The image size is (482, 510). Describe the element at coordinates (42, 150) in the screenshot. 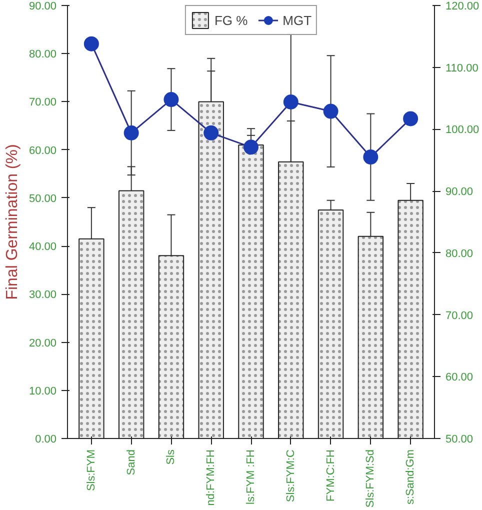

I see `y-tick-label: 60.00` at that location.